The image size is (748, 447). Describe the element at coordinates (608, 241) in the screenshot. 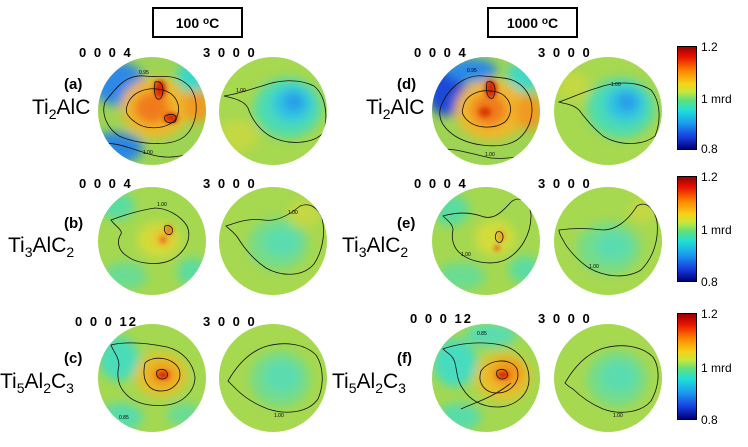

I see `pole-figure-e-prism: 1.00` at that location.